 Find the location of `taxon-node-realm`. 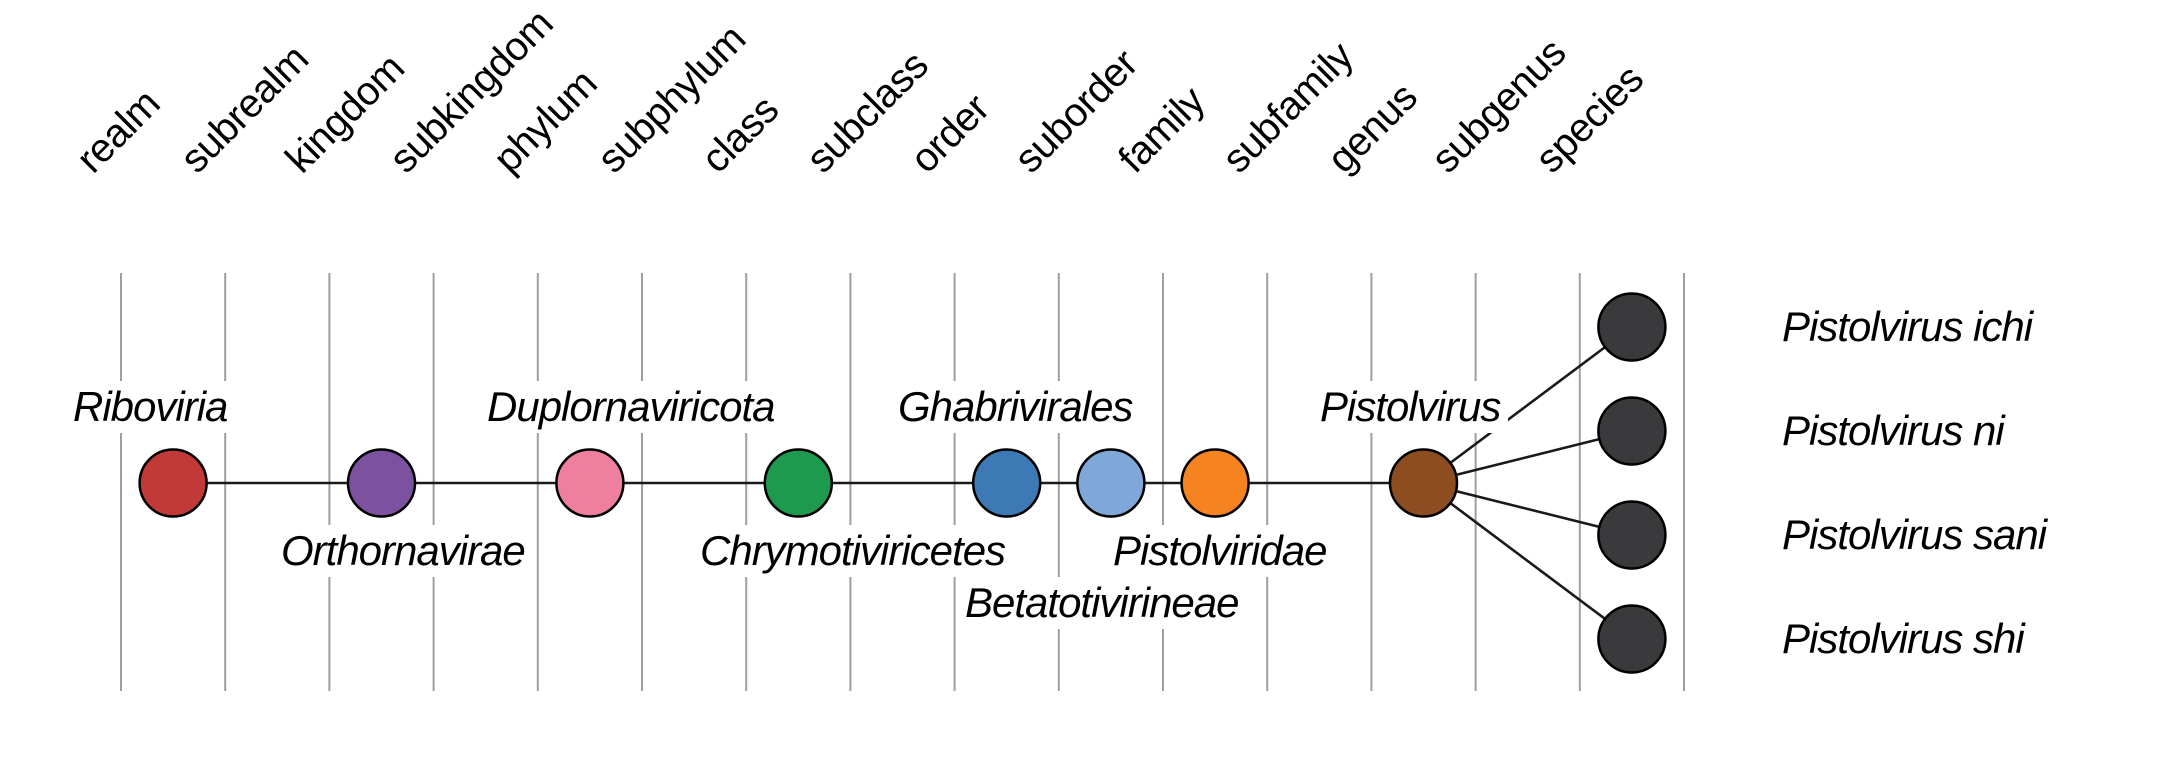

taxon-node-realm is located at coordinates (173, 483).